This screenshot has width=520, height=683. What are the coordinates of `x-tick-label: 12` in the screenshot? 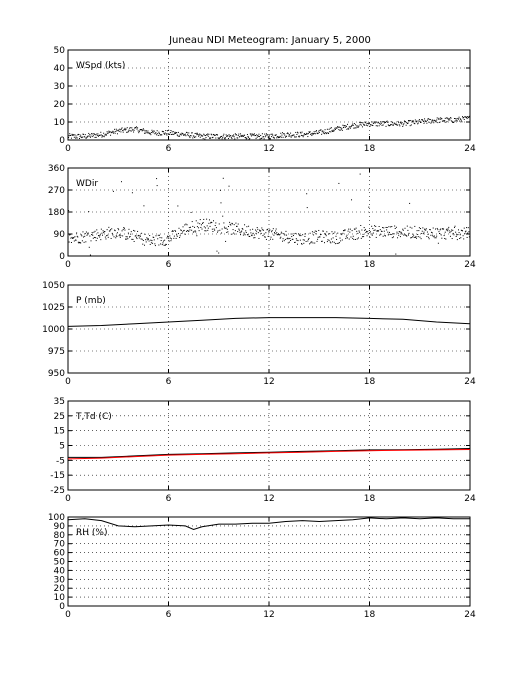 It's located at (268, 499).